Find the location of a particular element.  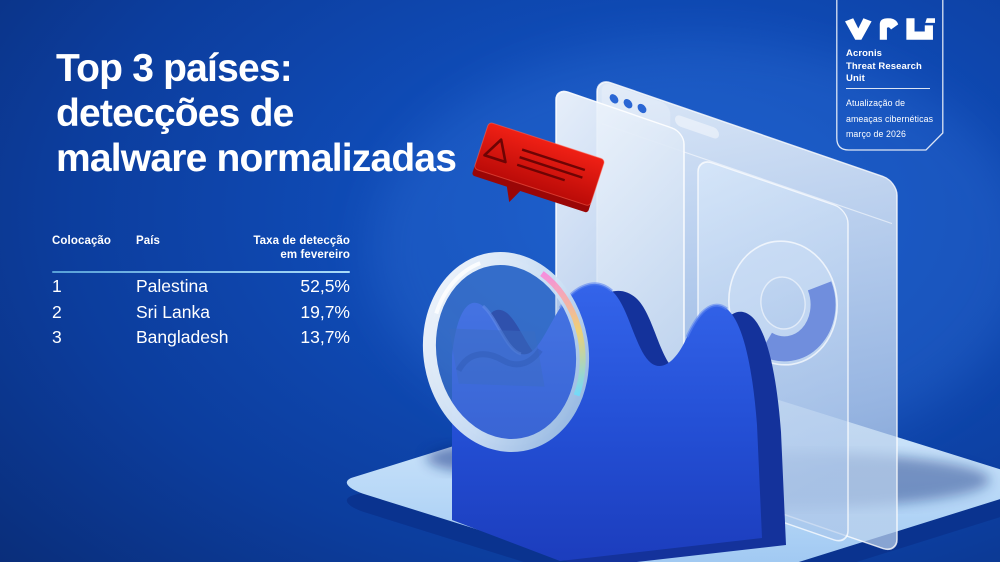

tru-subtitle-line: março de 2026 is located at coordinates (876, 134).